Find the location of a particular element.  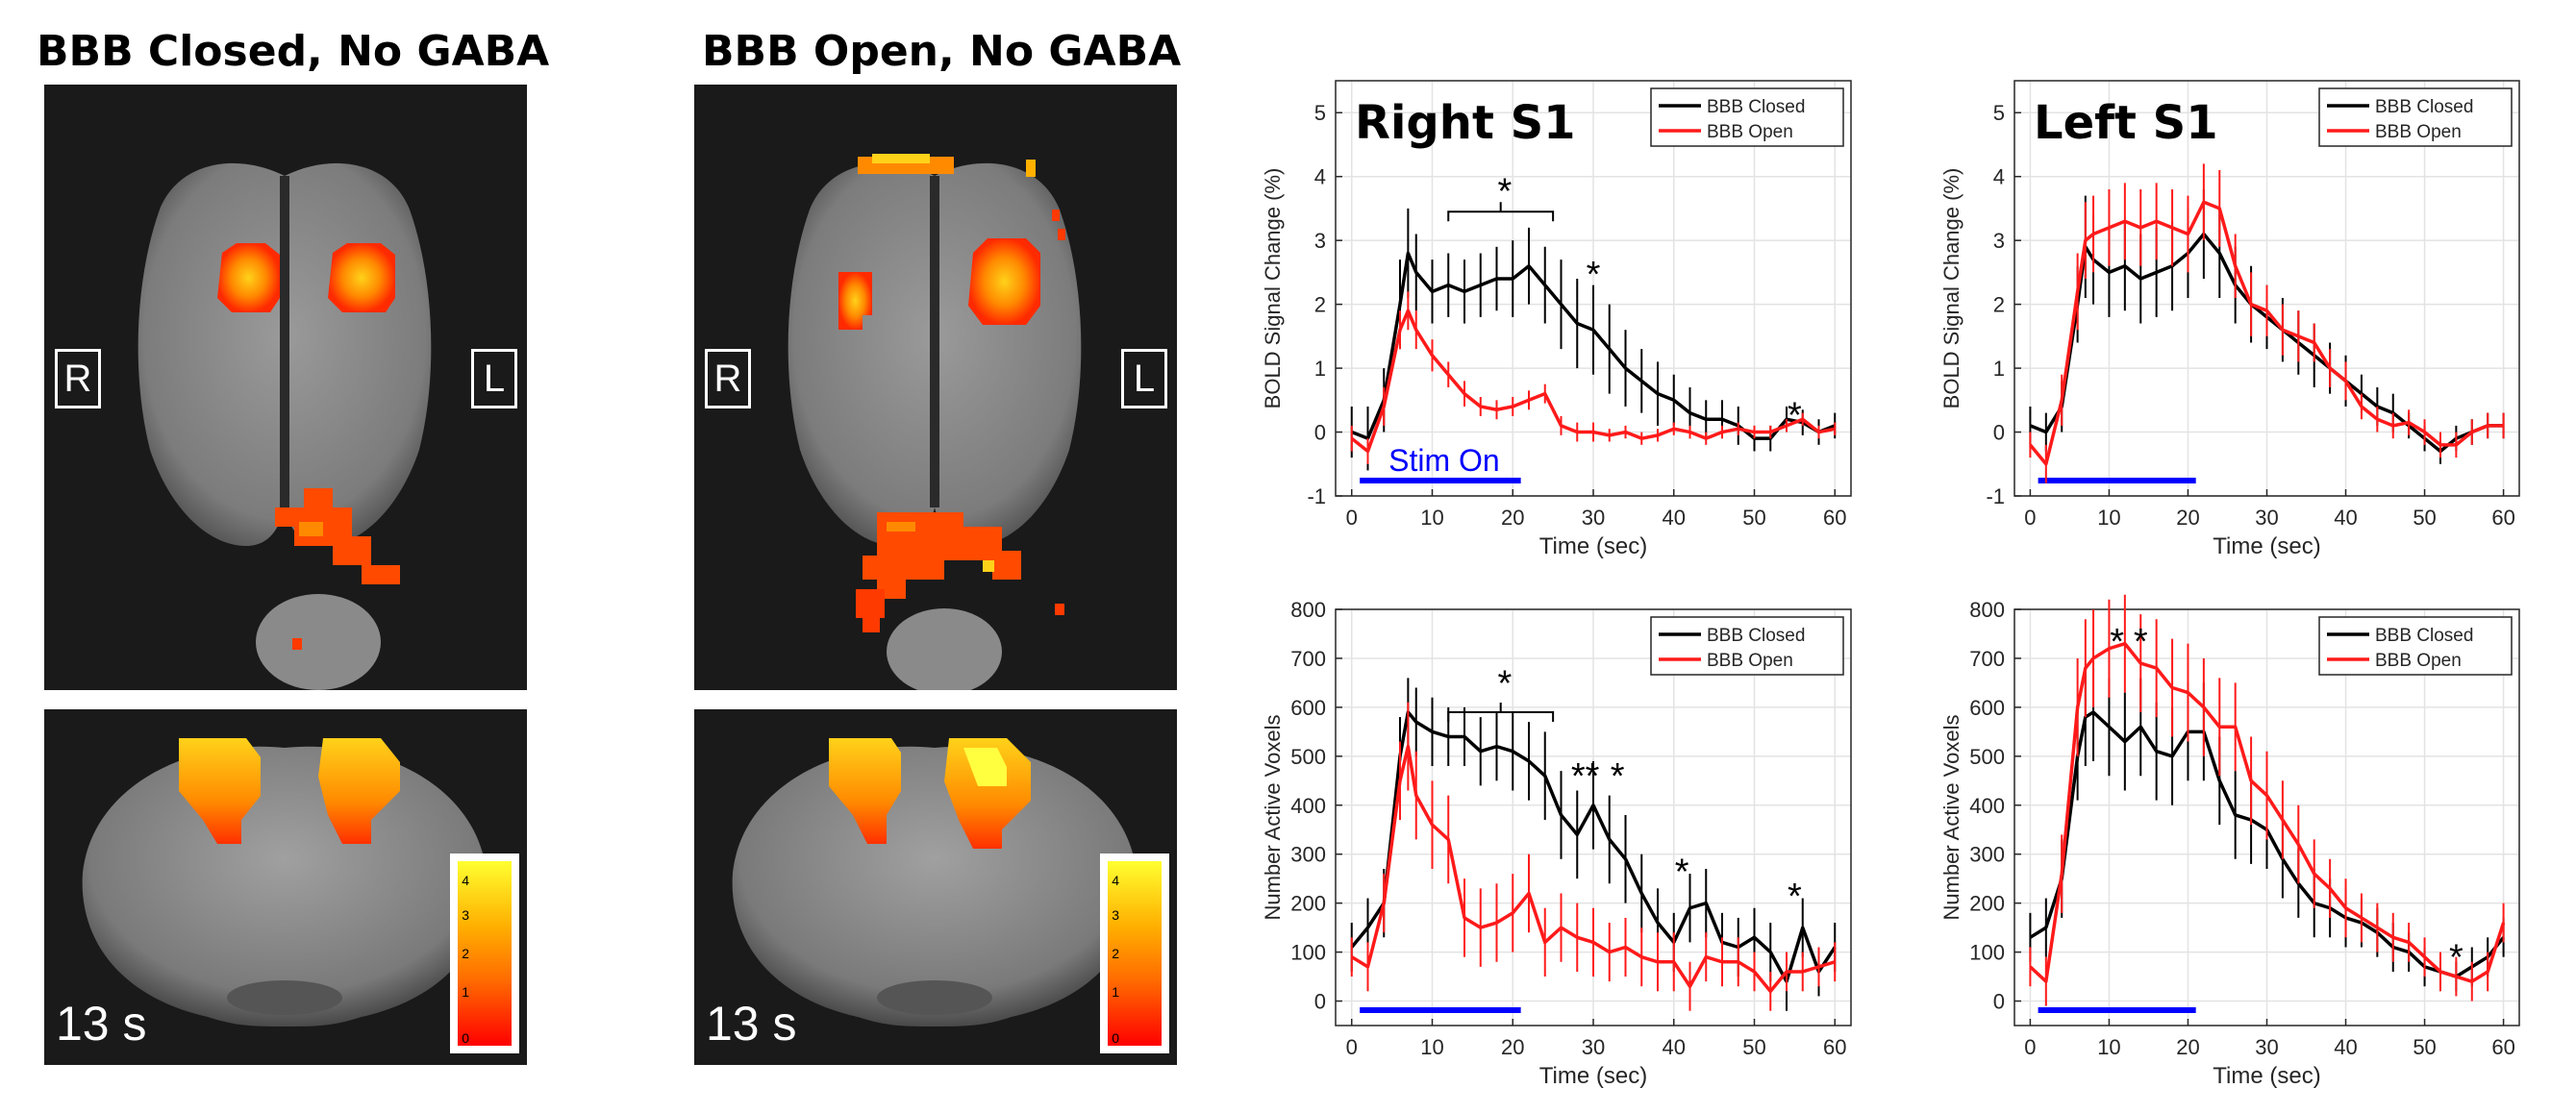

y-tick-label: 600 is located at coordinates (1308, 708).